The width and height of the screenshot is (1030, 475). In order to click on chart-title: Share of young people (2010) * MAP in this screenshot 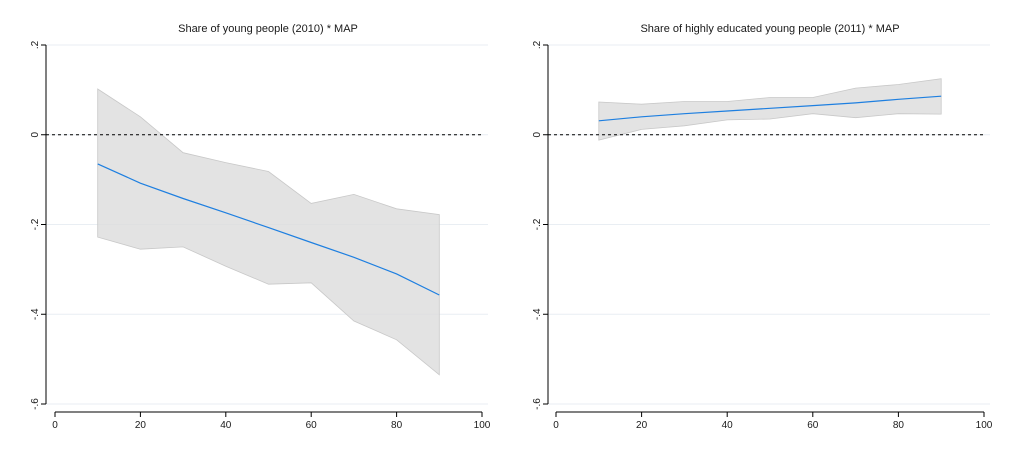, I will do `click(268, 29)`.